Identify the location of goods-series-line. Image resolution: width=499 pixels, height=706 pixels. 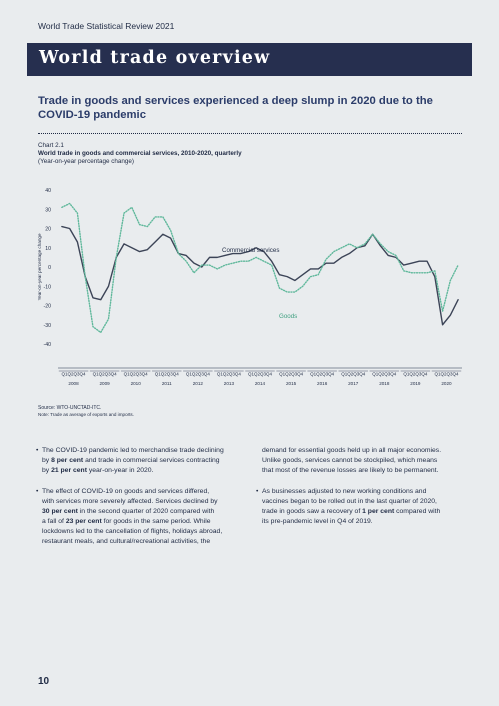
(260, 268).